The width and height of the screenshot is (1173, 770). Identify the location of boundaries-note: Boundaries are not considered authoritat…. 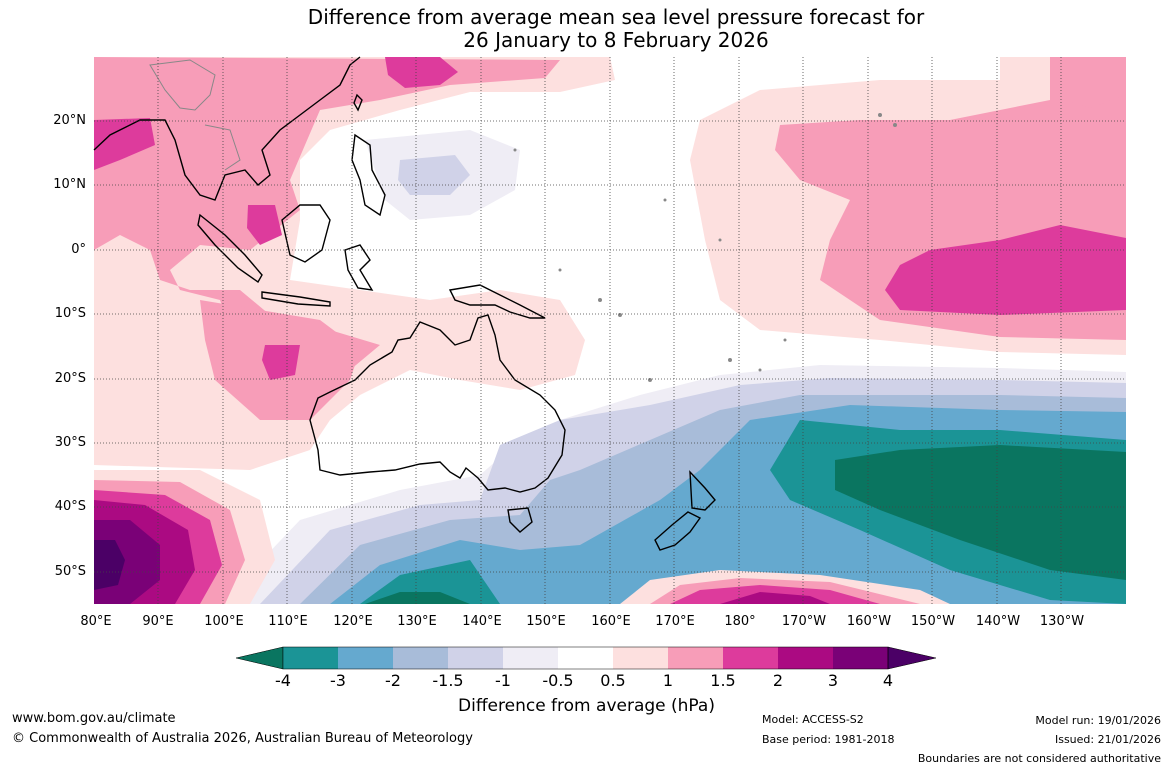
(1039, 758).